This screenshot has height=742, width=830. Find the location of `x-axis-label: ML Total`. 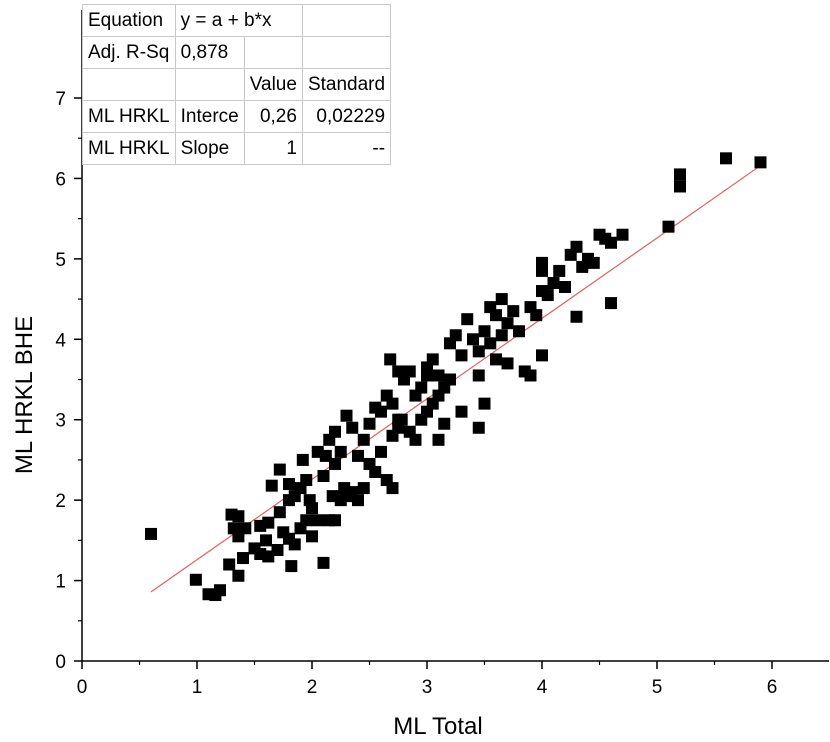

x-axis-label: ML Total is located at coordinates (437, 726).